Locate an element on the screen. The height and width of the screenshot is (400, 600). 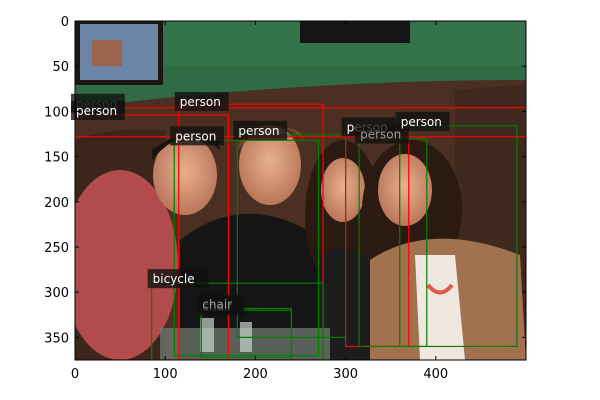
y-tick-label: 150 is located at coordinates (56, 158).